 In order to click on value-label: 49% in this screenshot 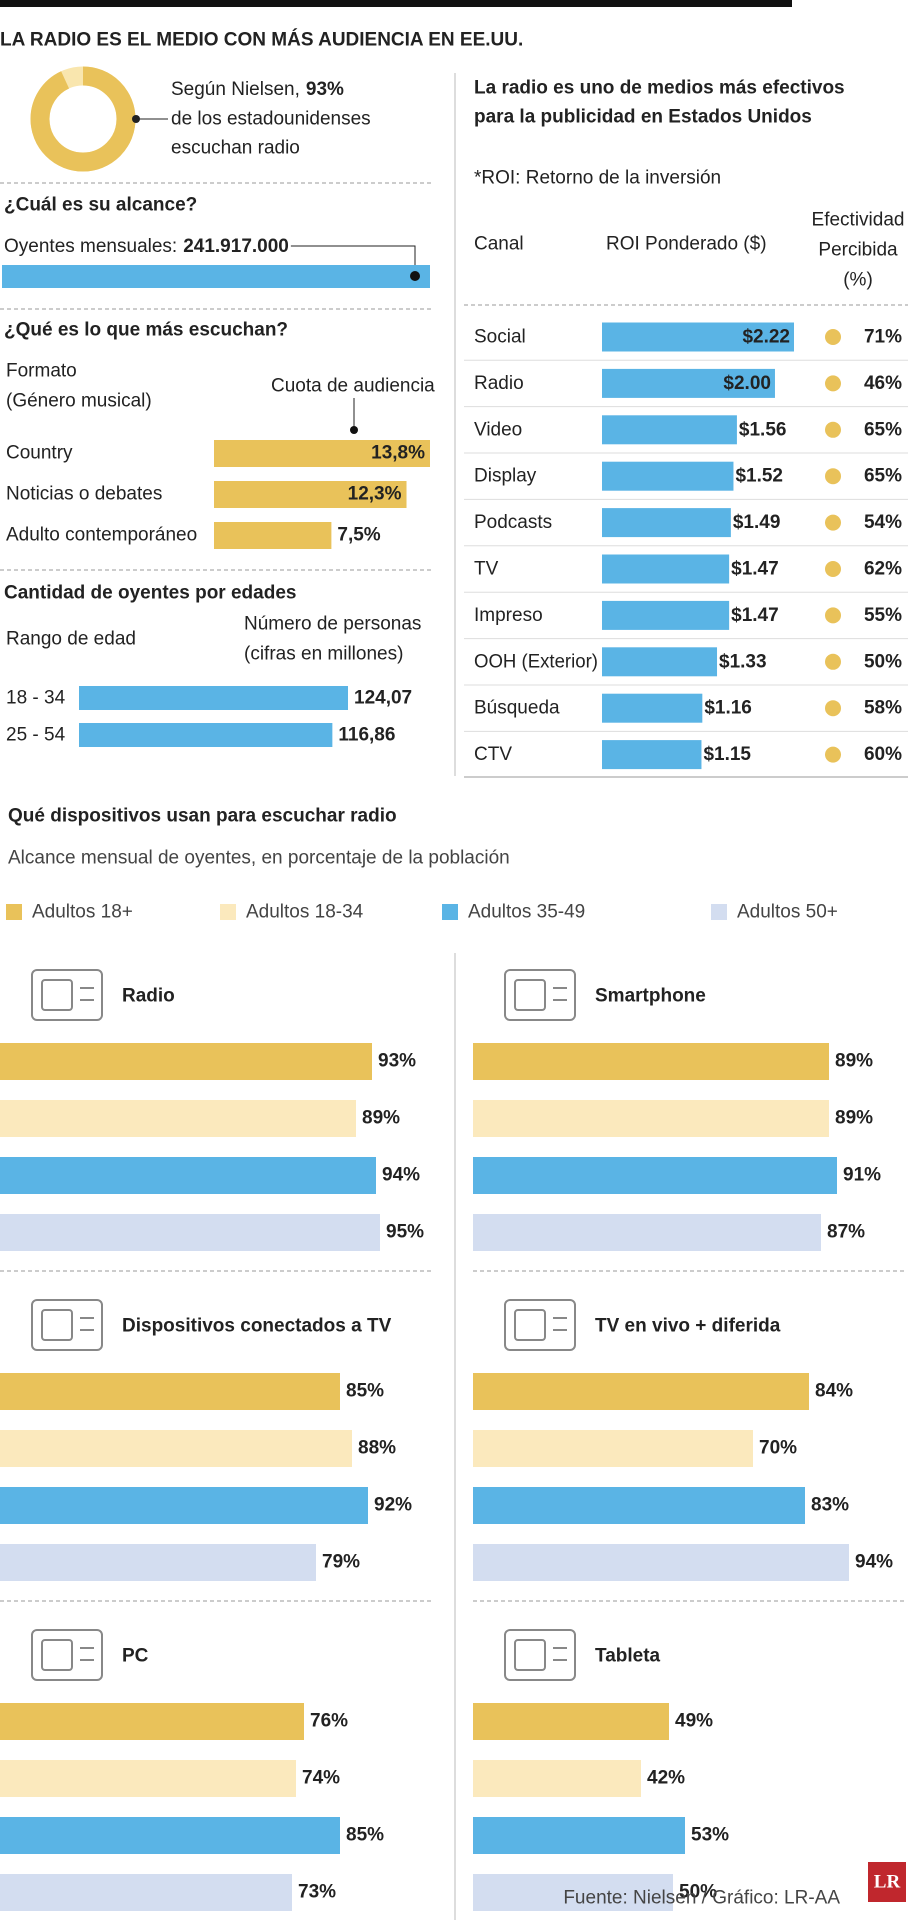, I will do `click(694, 1721)`.